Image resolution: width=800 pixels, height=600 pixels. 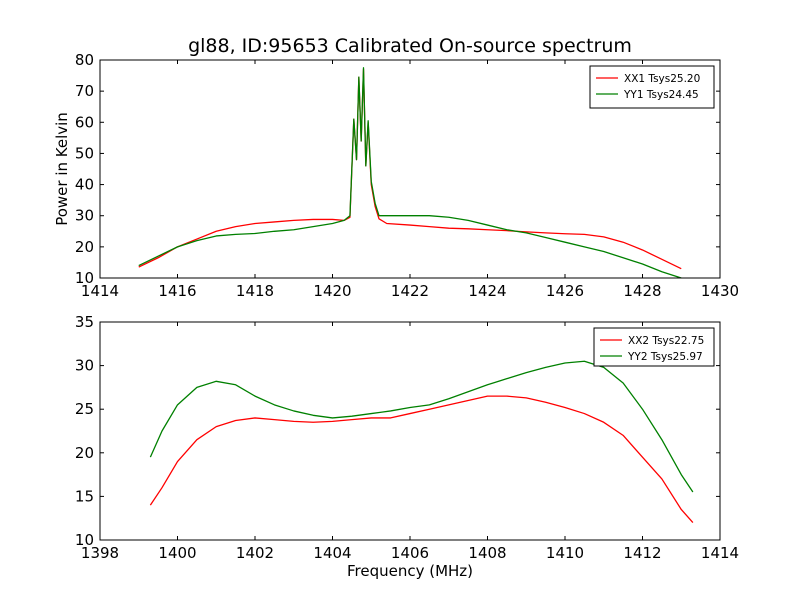 I want to click on y-tick-label: 80, so click(x=84, y=60).